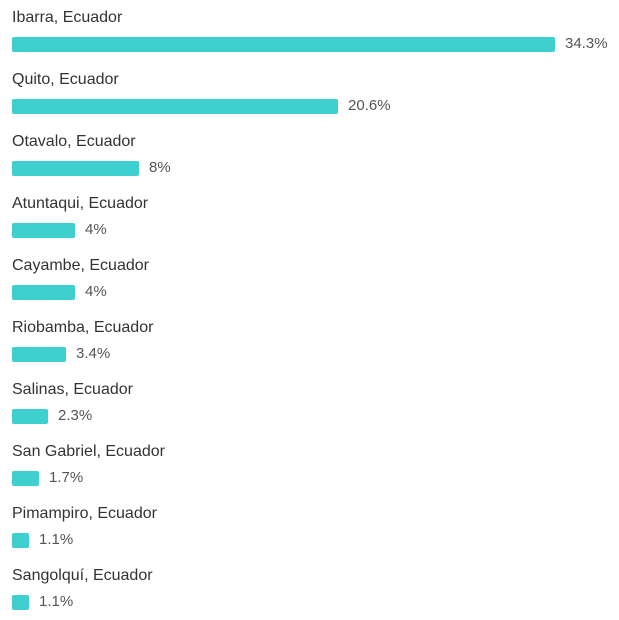  I want to click on value-label: 8%, so click(160, 167).